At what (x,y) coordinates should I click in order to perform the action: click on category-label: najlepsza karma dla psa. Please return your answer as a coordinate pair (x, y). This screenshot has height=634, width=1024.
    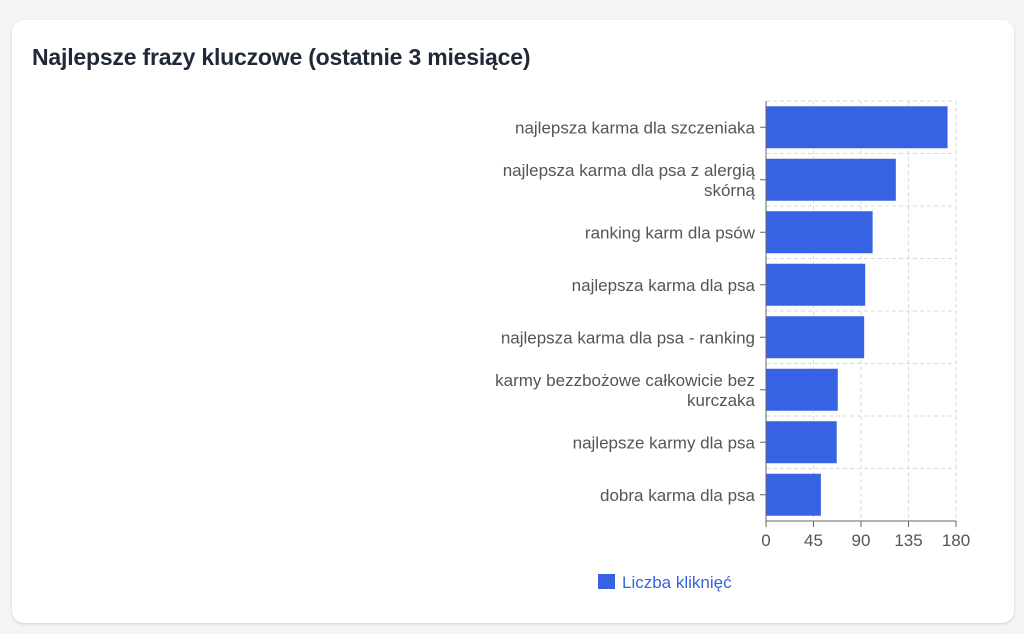
    Looking at the image, I should click on (664, 285).